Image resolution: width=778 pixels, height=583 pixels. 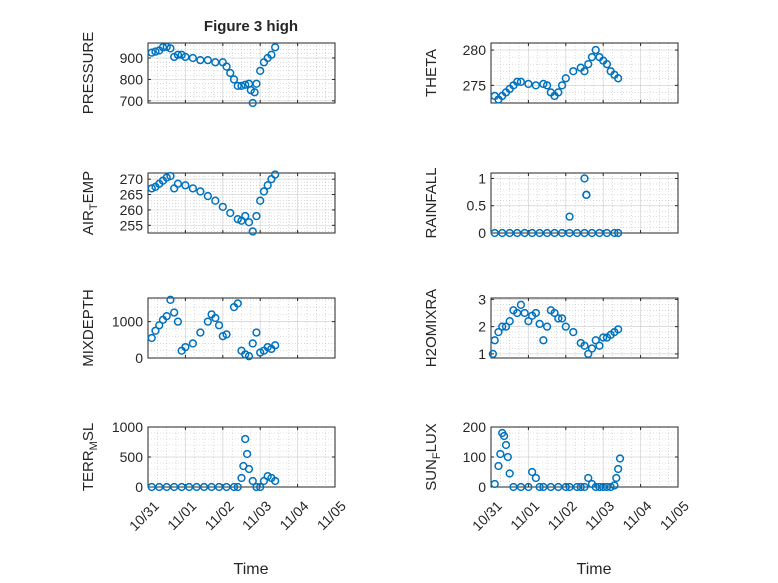 What do you see at coordinates (88, 73) in the screenshot?
I see `ylabel-pressure: PRESSURE` at bounding box center [88, 73].